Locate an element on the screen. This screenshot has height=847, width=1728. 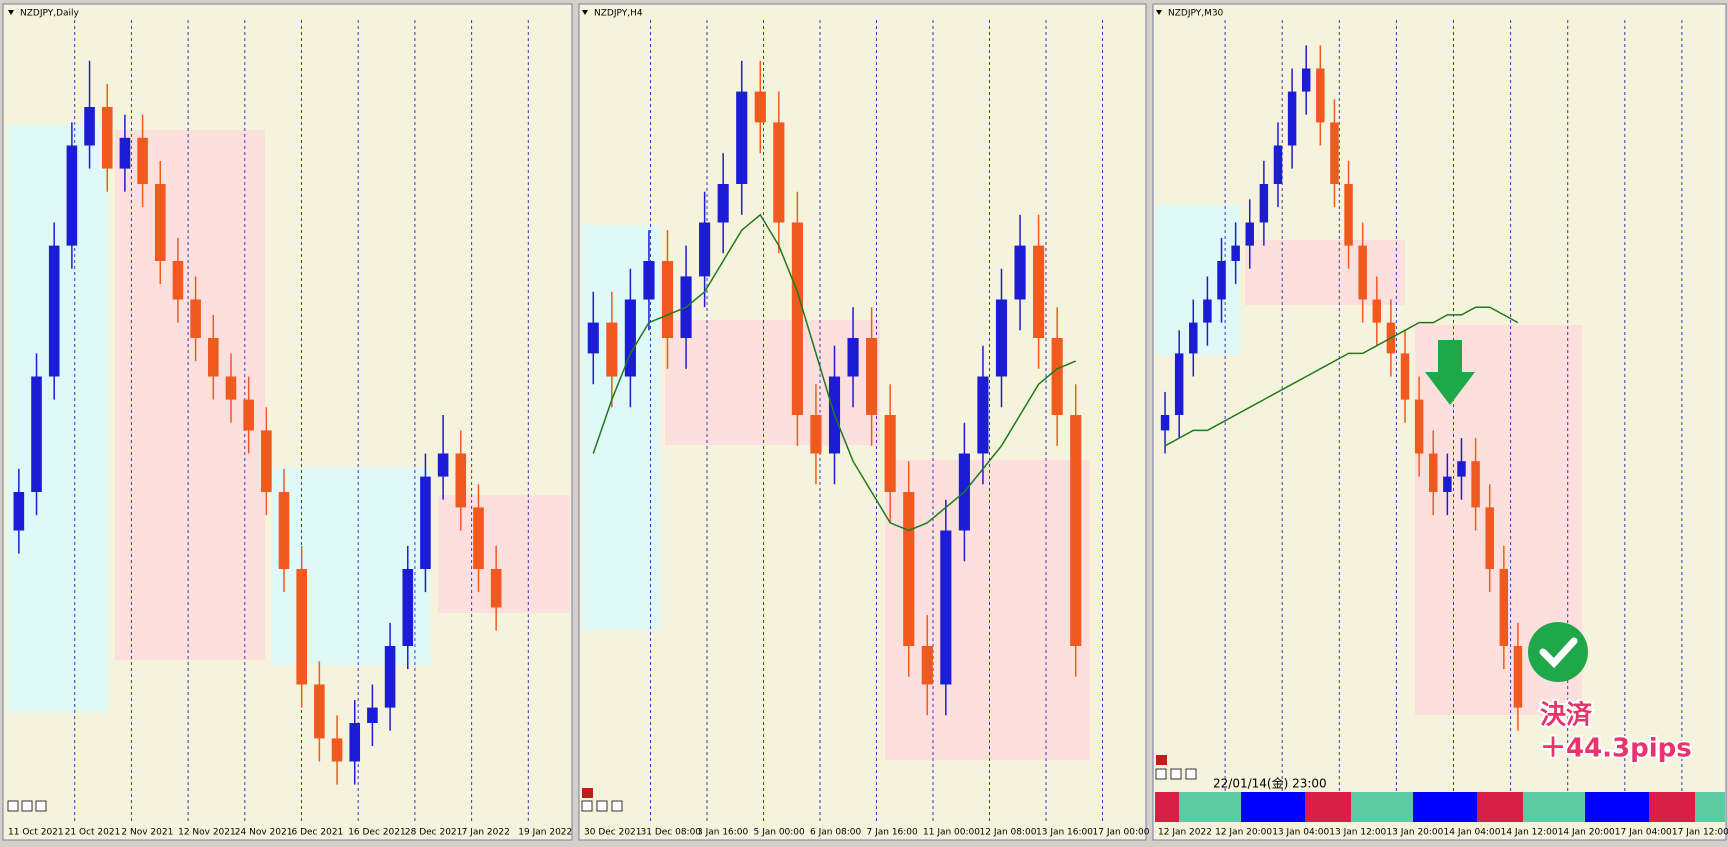
check-mark is located at coordinates (1558, 653).